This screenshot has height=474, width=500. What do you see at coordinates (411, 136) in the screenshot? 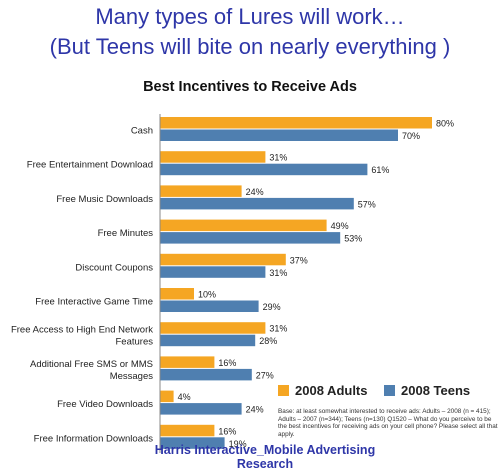
I see `bar-value-label: 70%` at bounding box center [411, 136].